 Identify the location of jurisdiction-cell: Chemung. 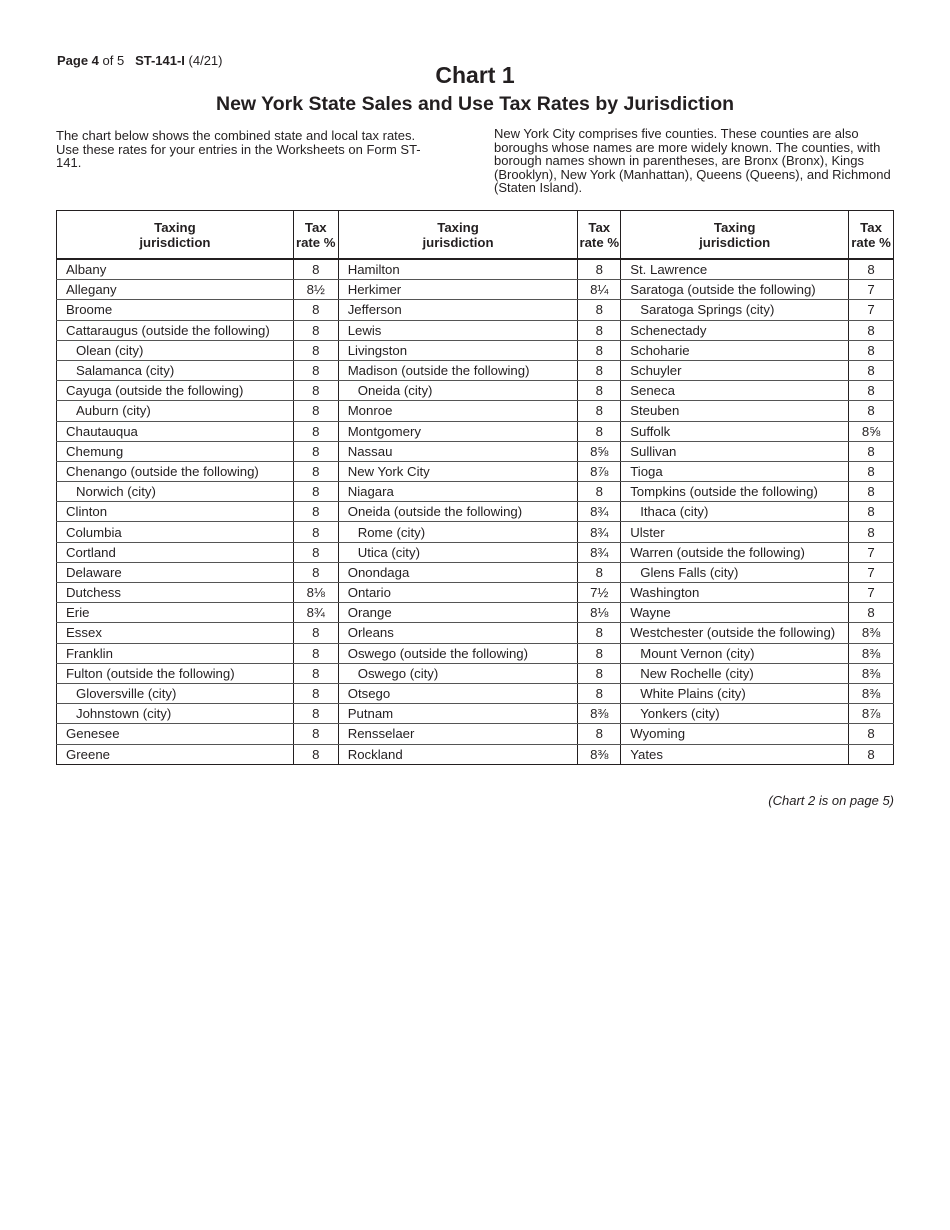
(175, 451).